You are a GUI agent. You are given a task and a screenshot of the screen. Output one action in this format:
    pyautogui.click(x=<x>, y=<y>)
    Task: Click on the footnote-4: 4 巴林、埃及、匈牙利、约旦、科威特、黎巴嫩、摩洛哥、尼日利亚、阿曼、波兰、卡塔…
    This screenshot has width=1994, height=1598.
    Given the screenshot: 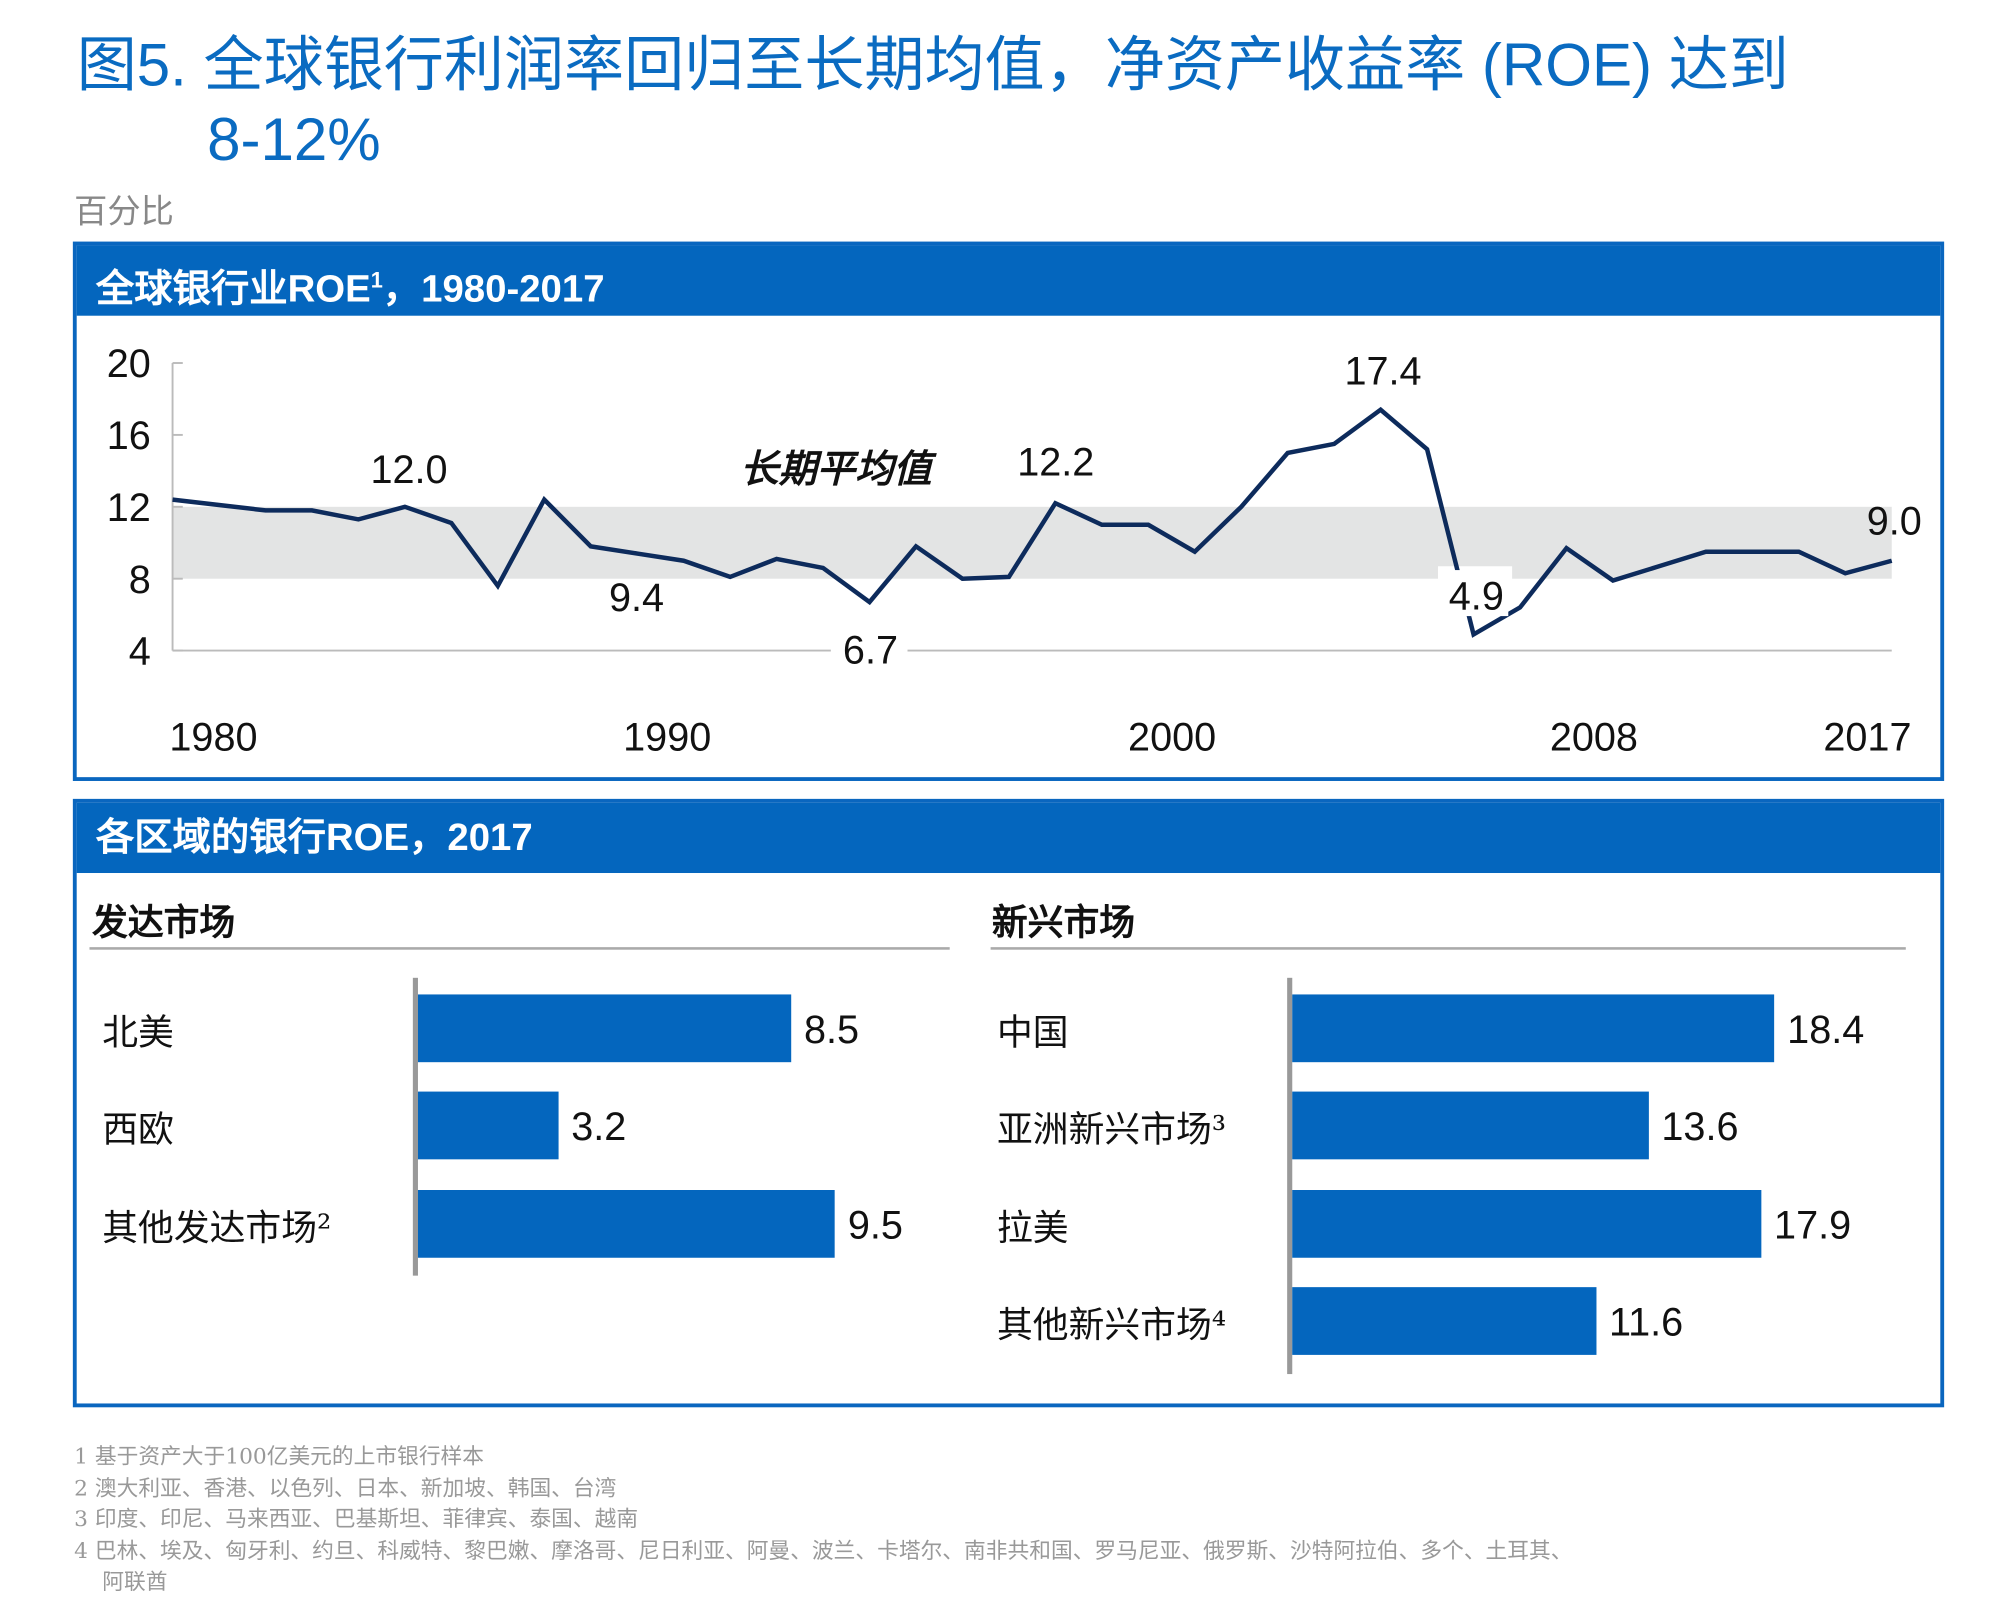 What is the action you would take?
    pyautogui.click(x=823, y=1551)
    